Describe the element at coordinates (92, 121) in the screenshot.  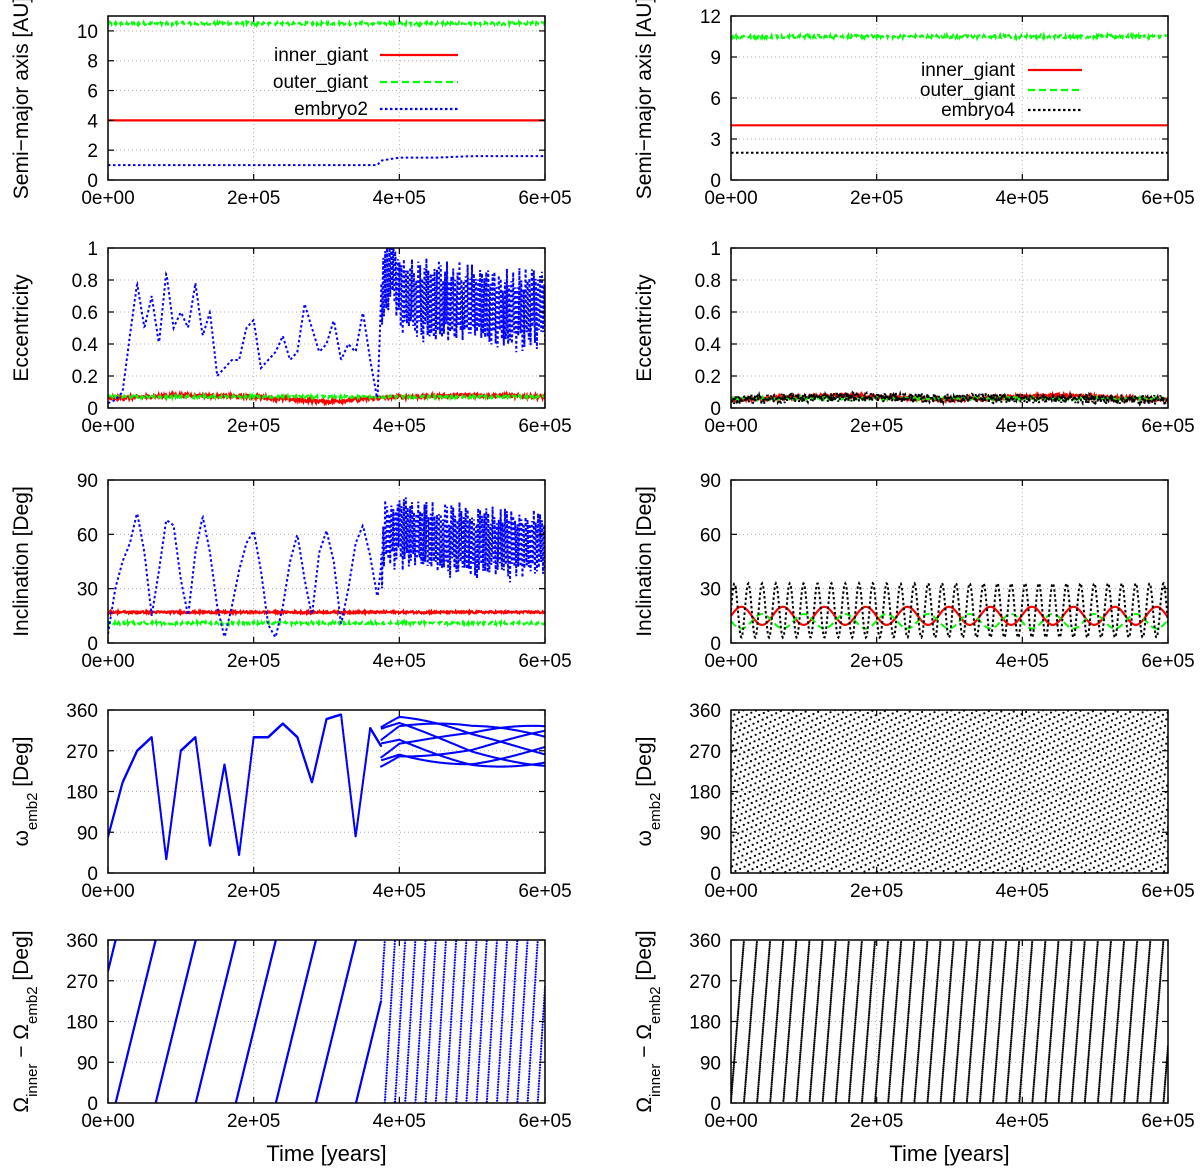
I see `y-tick-label: 4` at that location.